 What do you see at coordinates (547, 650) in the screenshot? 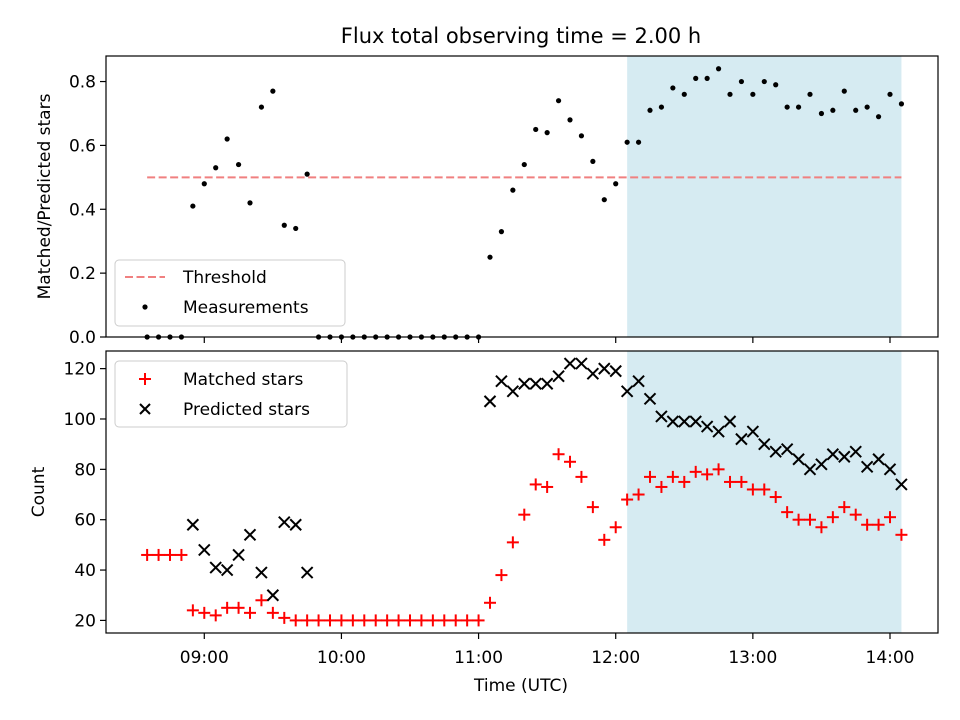
I see `bottom-x-ticks: 09:00 10:00 11:00 12:00 13:00 14:00` at bounding box center [547, 650].